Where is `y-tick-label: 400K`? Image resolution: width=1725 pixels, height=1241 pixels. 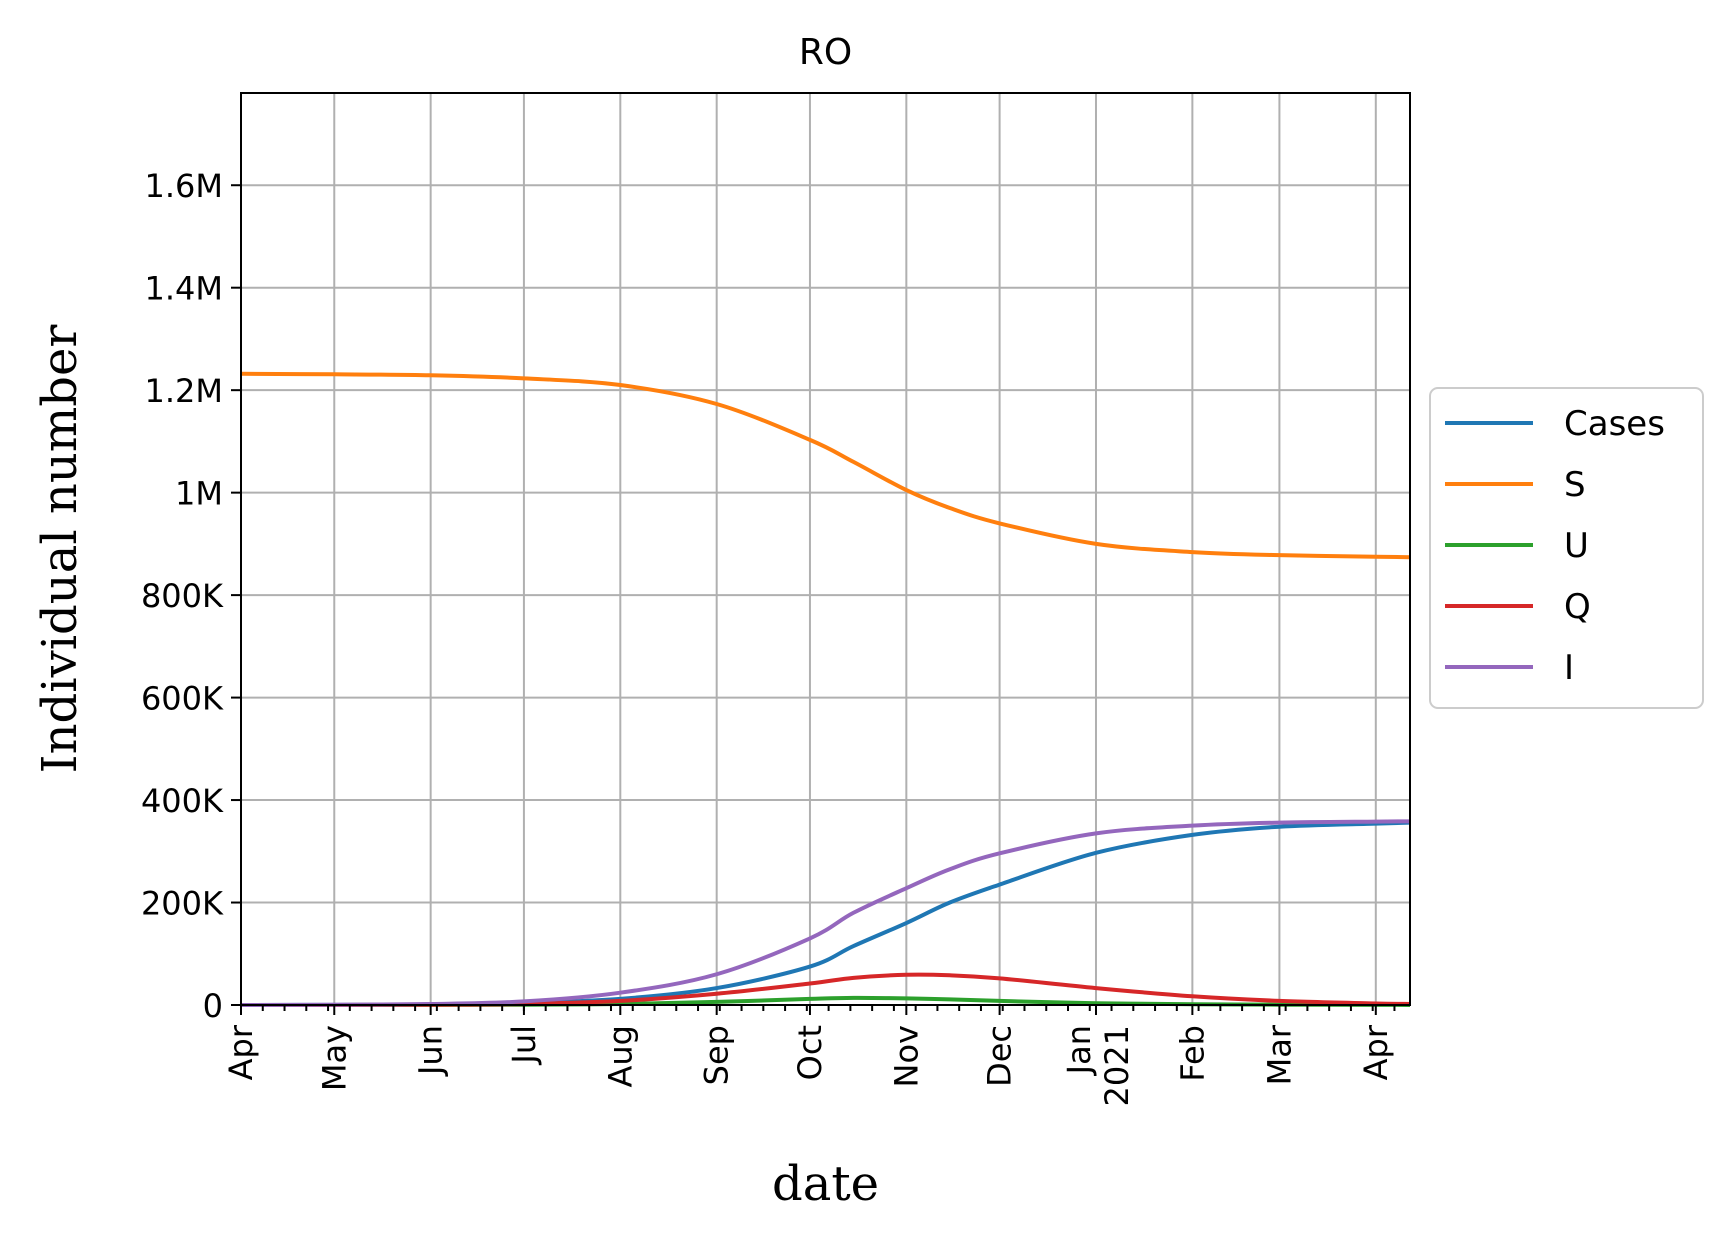
y-tick-label: 400K is located at coordinates (182, 801).